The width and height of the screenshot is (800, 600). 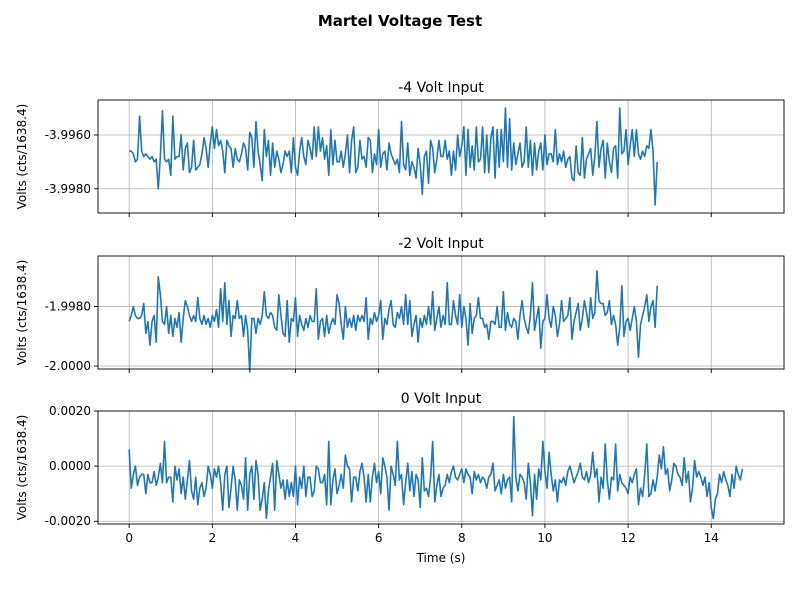 What do you see at coordinates (68, 521) in the screenshot?
I see `y-tick-label: -0.0020` at bounding box center [68, 521].